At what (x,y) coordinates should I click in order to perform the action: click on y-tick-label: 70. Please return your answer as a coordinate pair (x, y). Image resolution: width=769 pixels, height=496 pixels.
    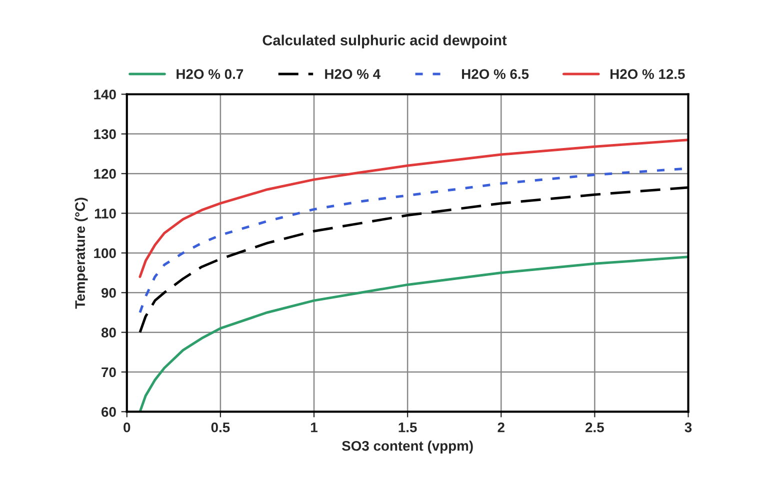
    Looking at the image, I should click on (109, 372).